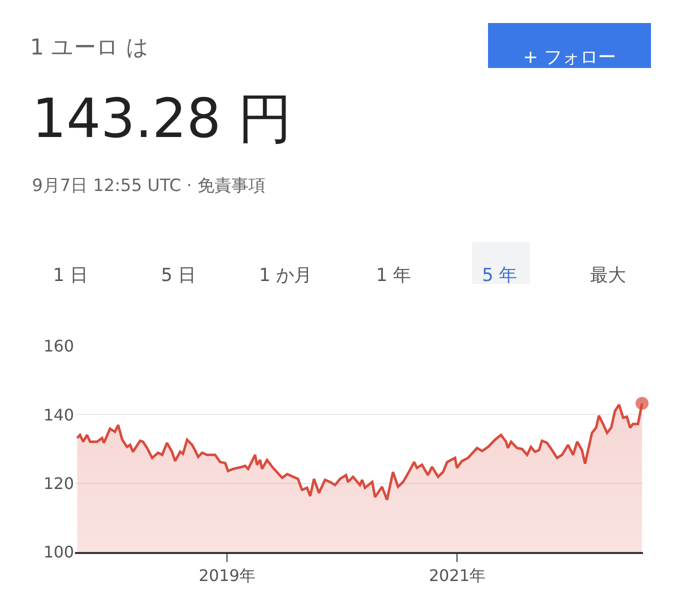  Describe the element at coordinates (608, 275) in the screenshot. I see `text: 最大` at that location.